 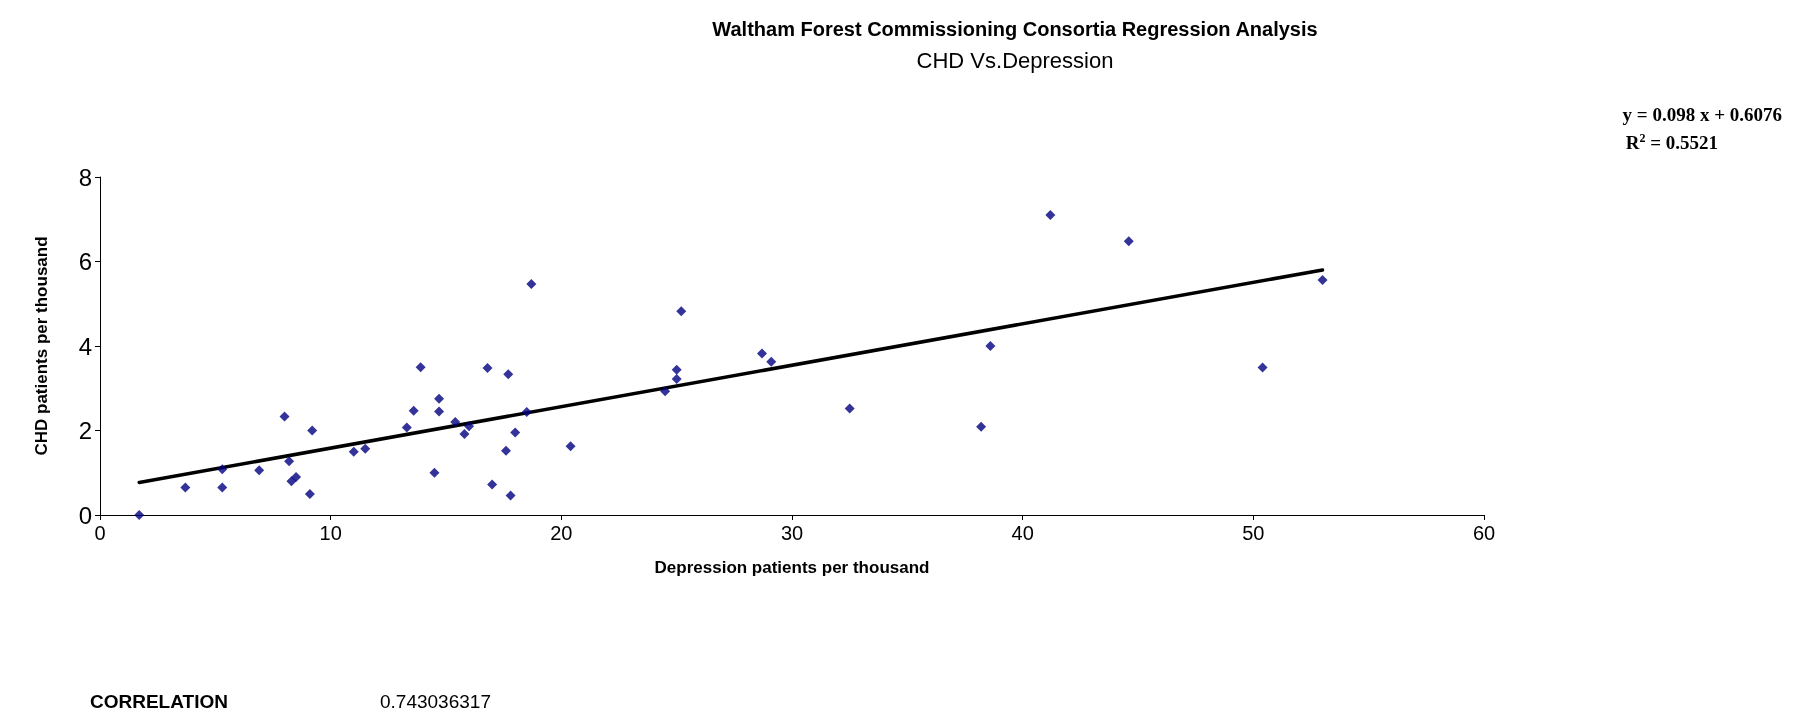 What do you see at coordinates (330, 533) in the screenshot?
I see `x-tick-label: 10` at bounding box center [330, 533].